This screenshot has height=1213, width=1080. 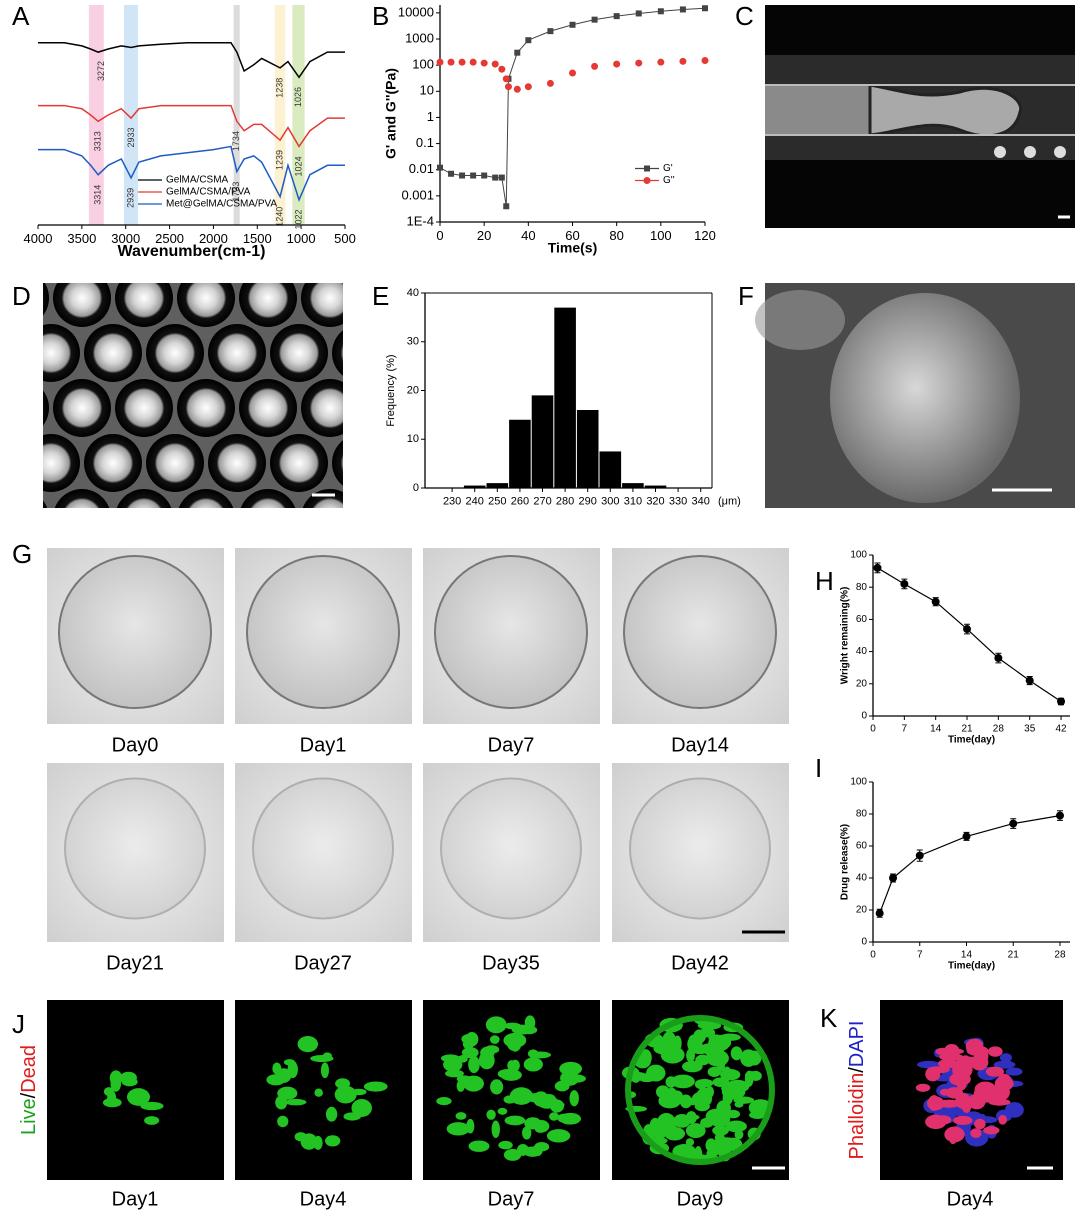 What do you see at coordinates (824, 581) in the screenshot?
I see `panel-label: H` at bounding box center [824, 581].